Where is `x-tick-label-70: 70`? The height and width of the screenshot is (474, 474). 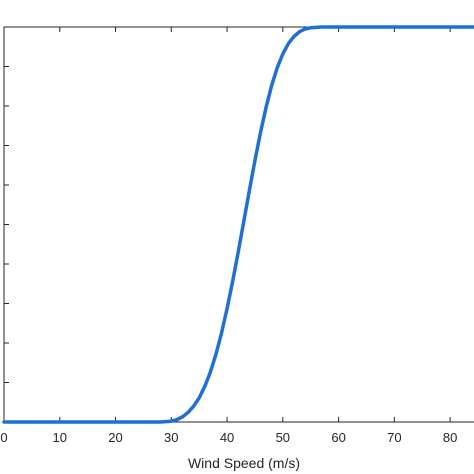 x-tick-label-70: 70 is located at coordinates (394, 437).